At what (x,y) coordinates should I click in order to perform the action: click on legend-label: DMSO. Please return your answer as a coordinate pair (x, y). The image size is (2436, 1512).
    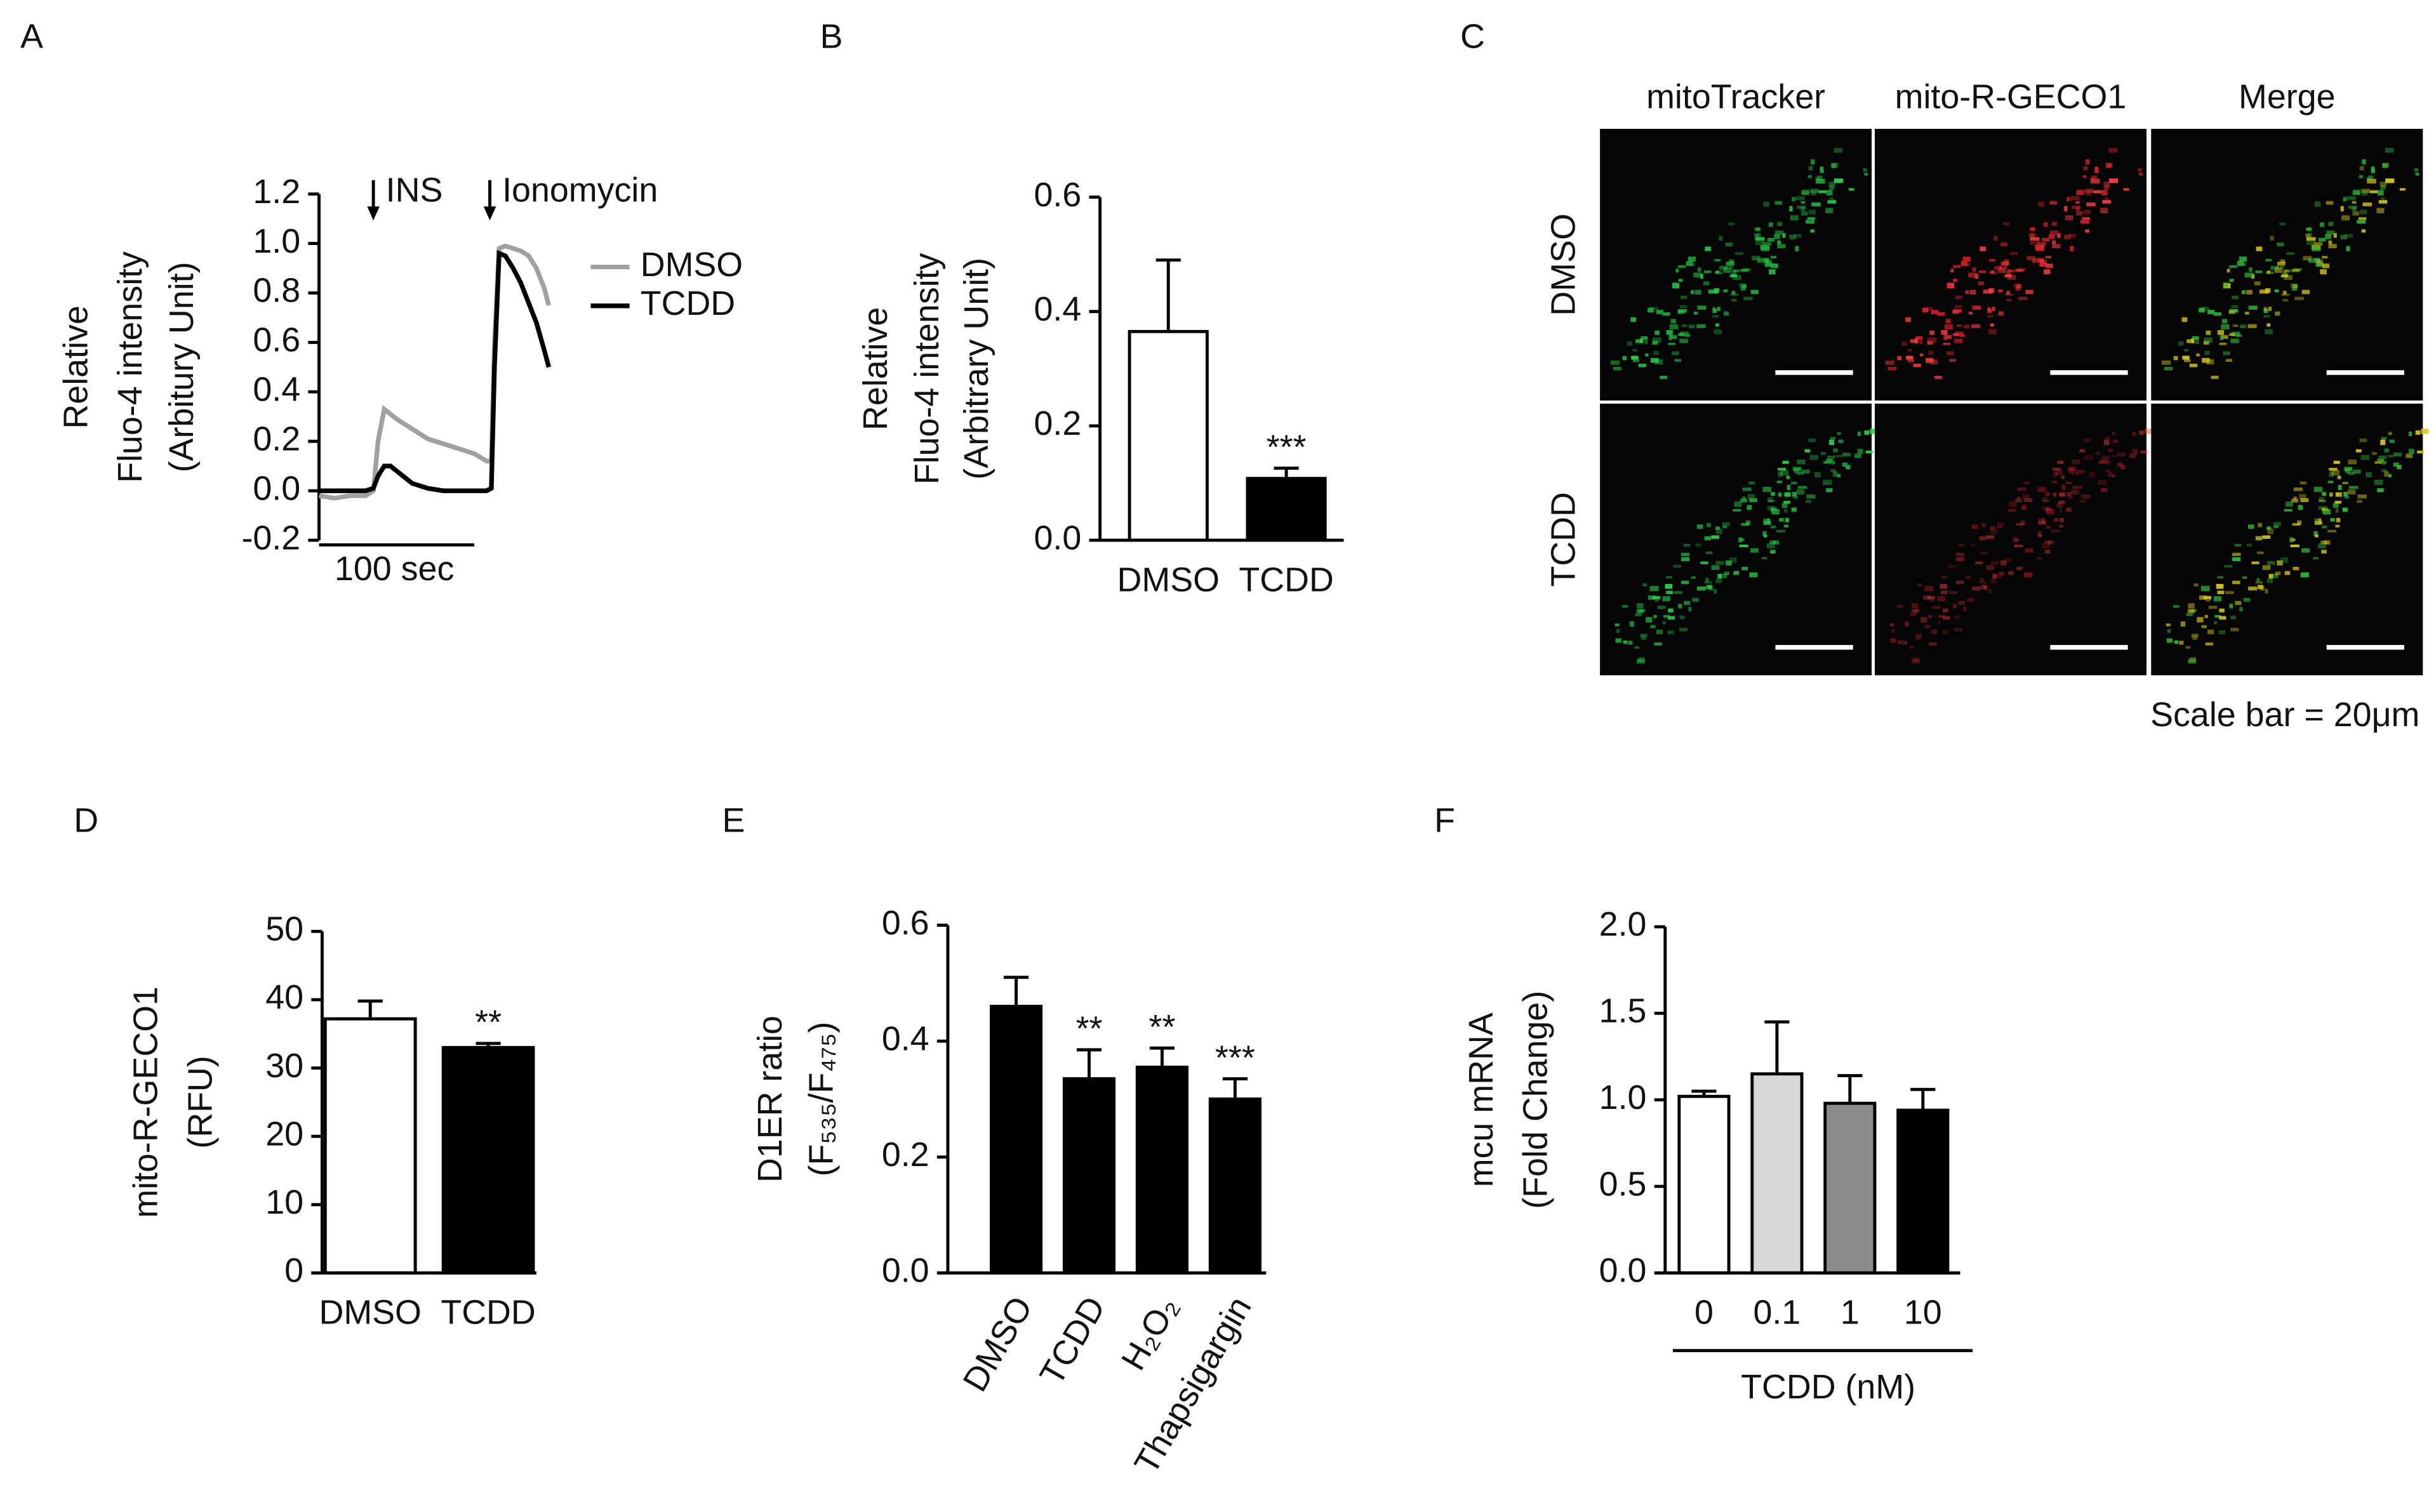
    Looking at the image, I should click on (692, 265).